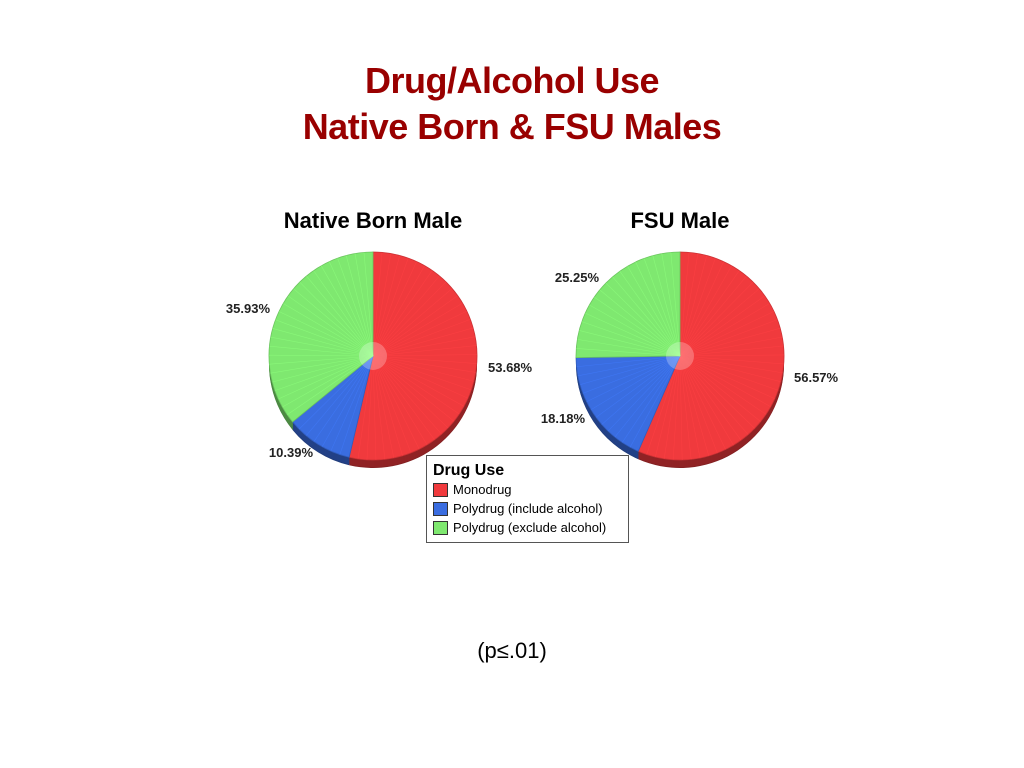  I want to click on data-label-monodrug: 53.68%, so click(510, 367).